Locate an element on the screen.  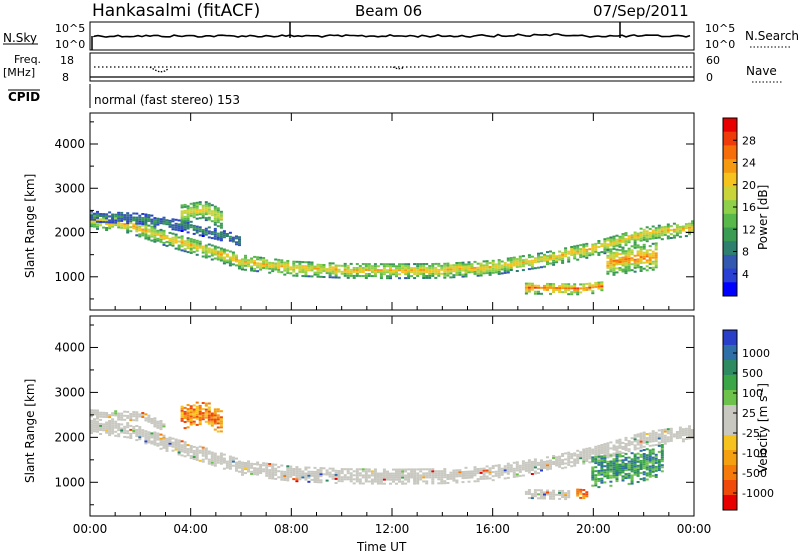
time-xlabel: Time UT is located at coordinates (381, 547).